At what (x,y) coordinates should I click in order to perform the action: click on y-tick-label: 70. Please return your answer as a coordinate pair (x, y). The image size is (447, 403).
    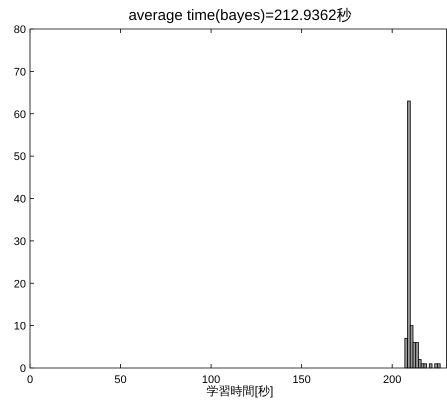
    Looking at the image, I should click on (20, 72).